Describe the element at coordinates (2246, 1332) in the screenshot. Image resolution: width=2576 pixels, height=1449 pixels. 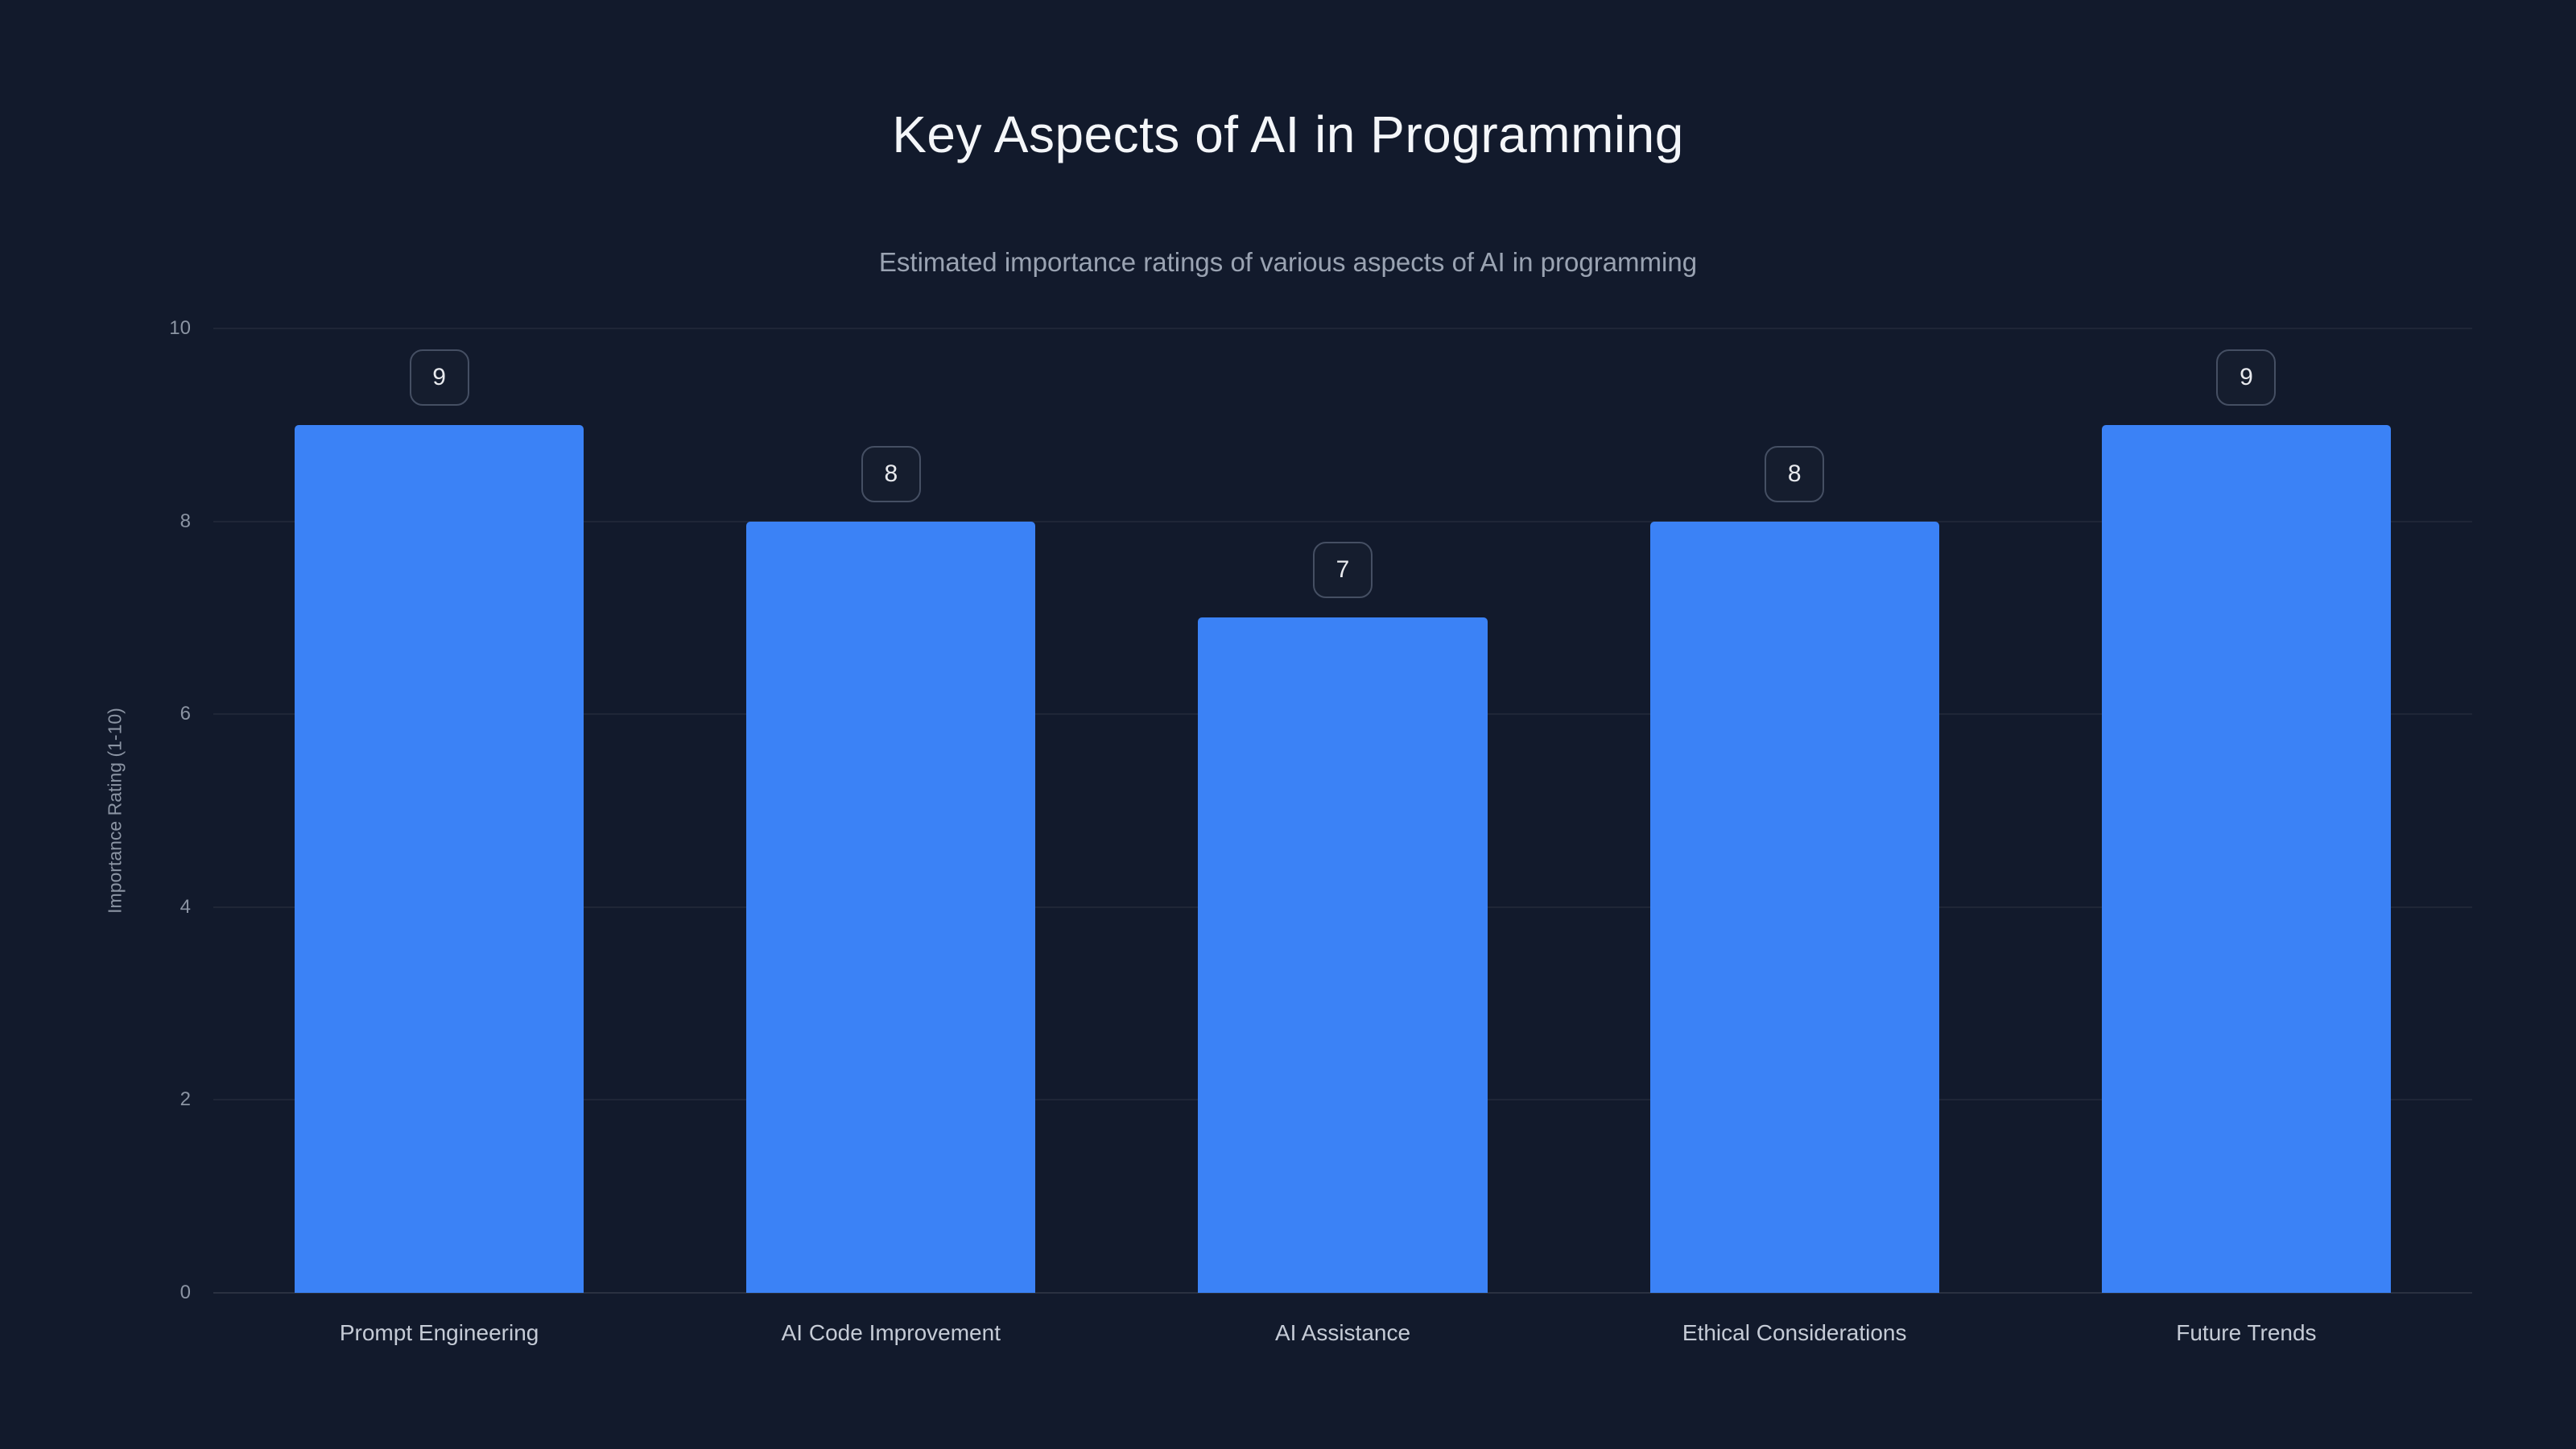
I see `x-category-label: Future Trends` at that location.